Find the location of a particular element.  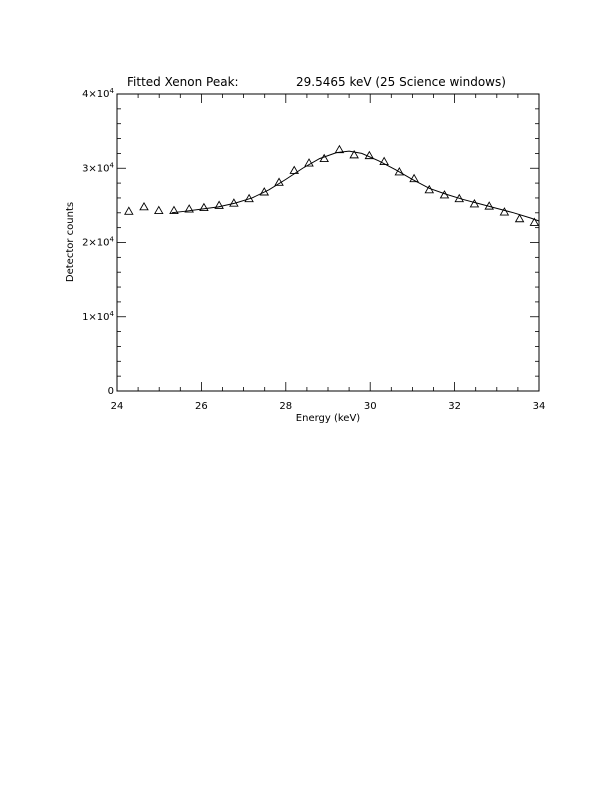

y-tick-labels: 0 1×10⁴ 2×10⁴ 3×10⁴ 4×10⁴ is located at coordinates (98, 242).